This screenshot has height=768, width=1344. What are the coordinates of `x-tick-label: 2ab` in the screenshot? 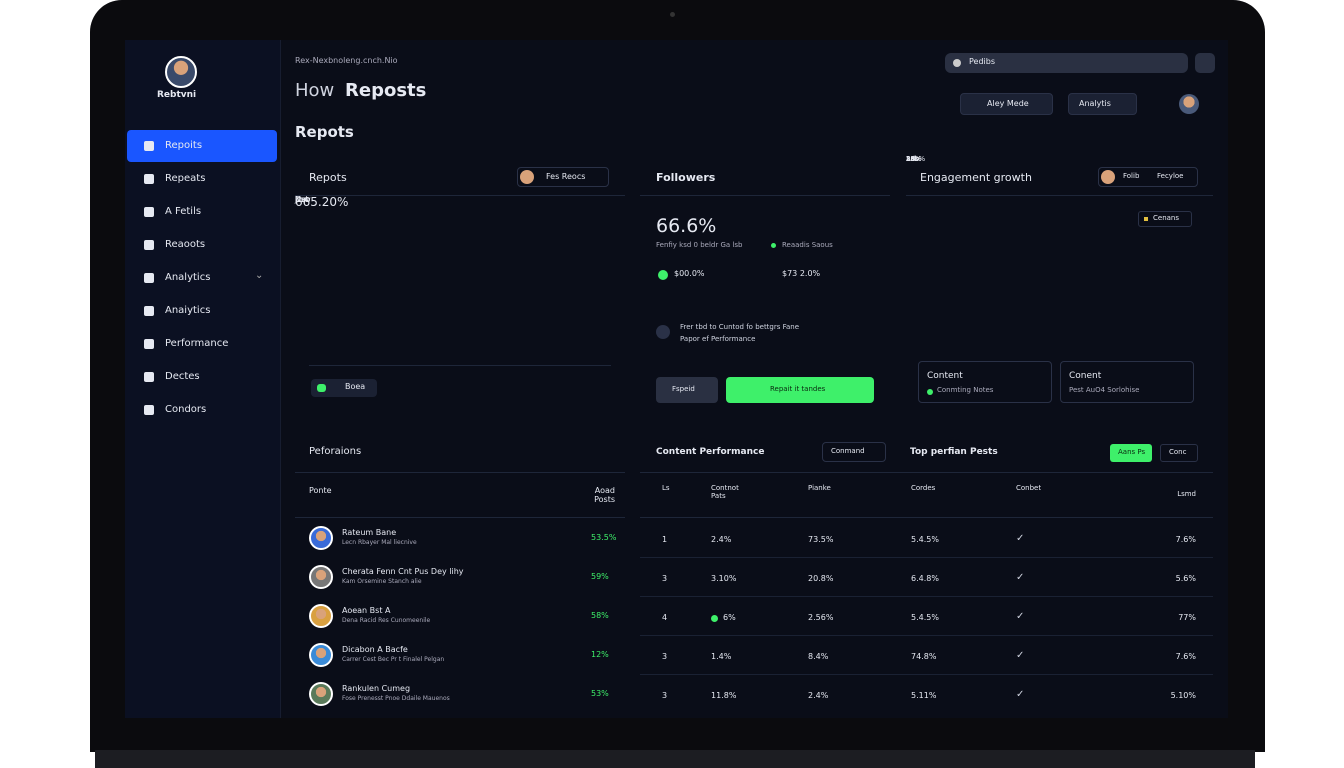 It's located at (913, 159).